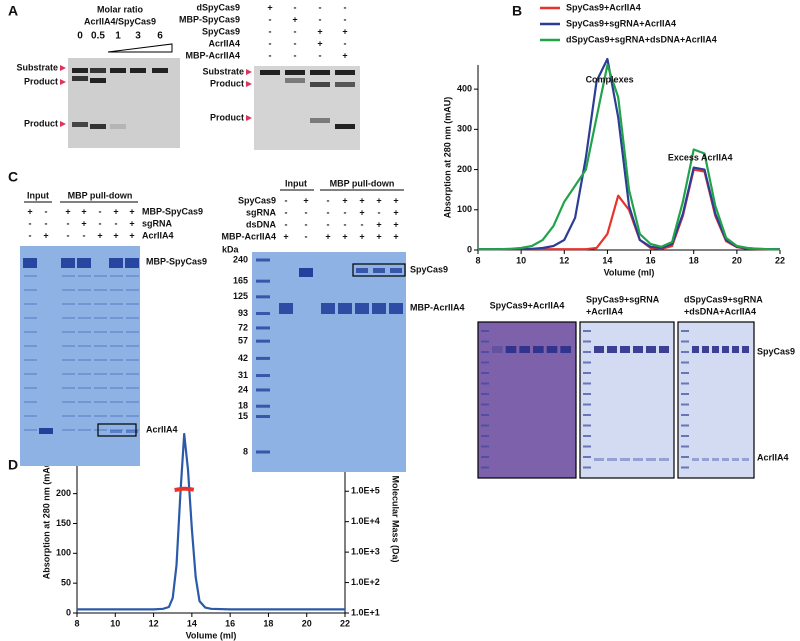 The image size is (800, 641). I want to click on x-tick-label: 8, so click(477, 260).